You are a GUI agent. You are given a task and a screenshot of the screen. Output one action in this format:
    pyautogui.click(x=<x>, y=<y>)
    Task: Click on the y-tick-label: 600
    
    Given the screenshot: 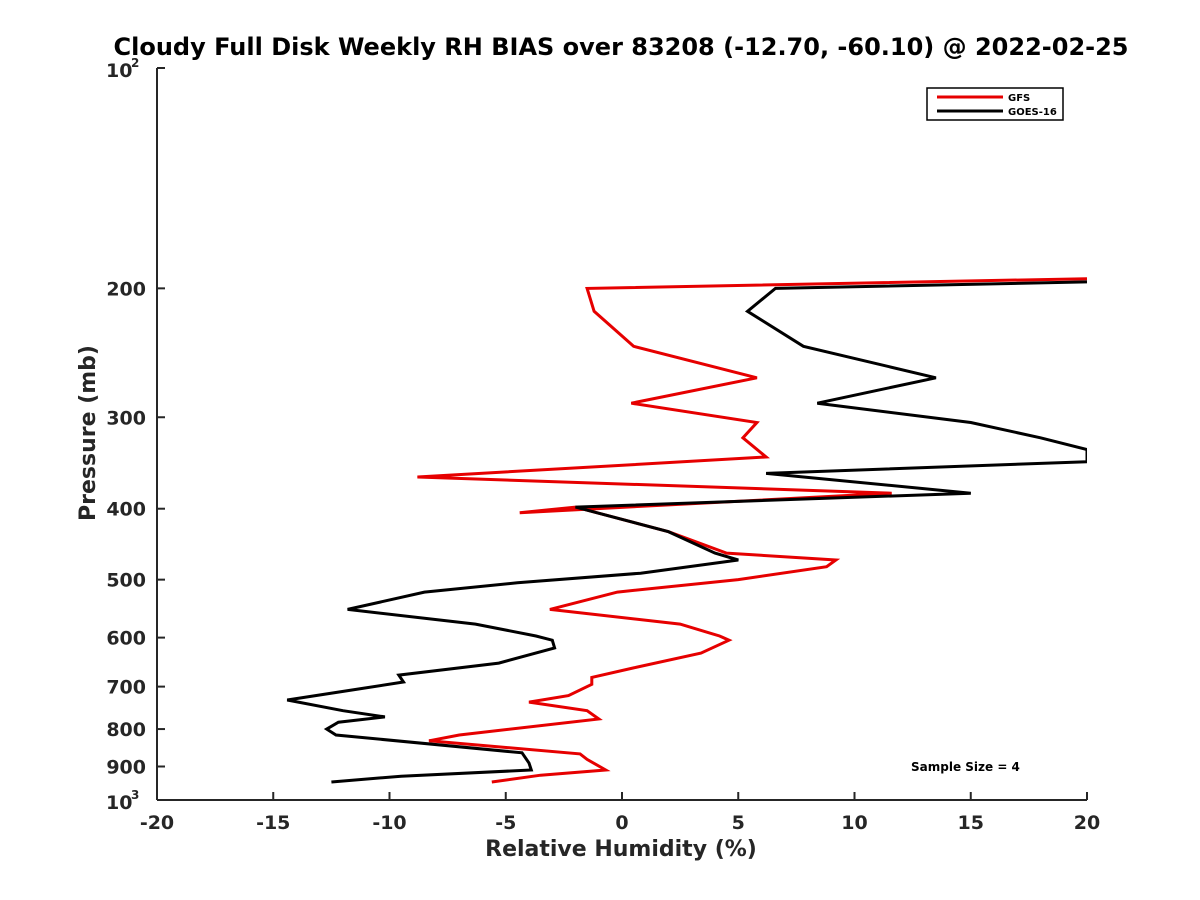 What is the action you would take?
    pyautogui.click(x=126, y=639)
    